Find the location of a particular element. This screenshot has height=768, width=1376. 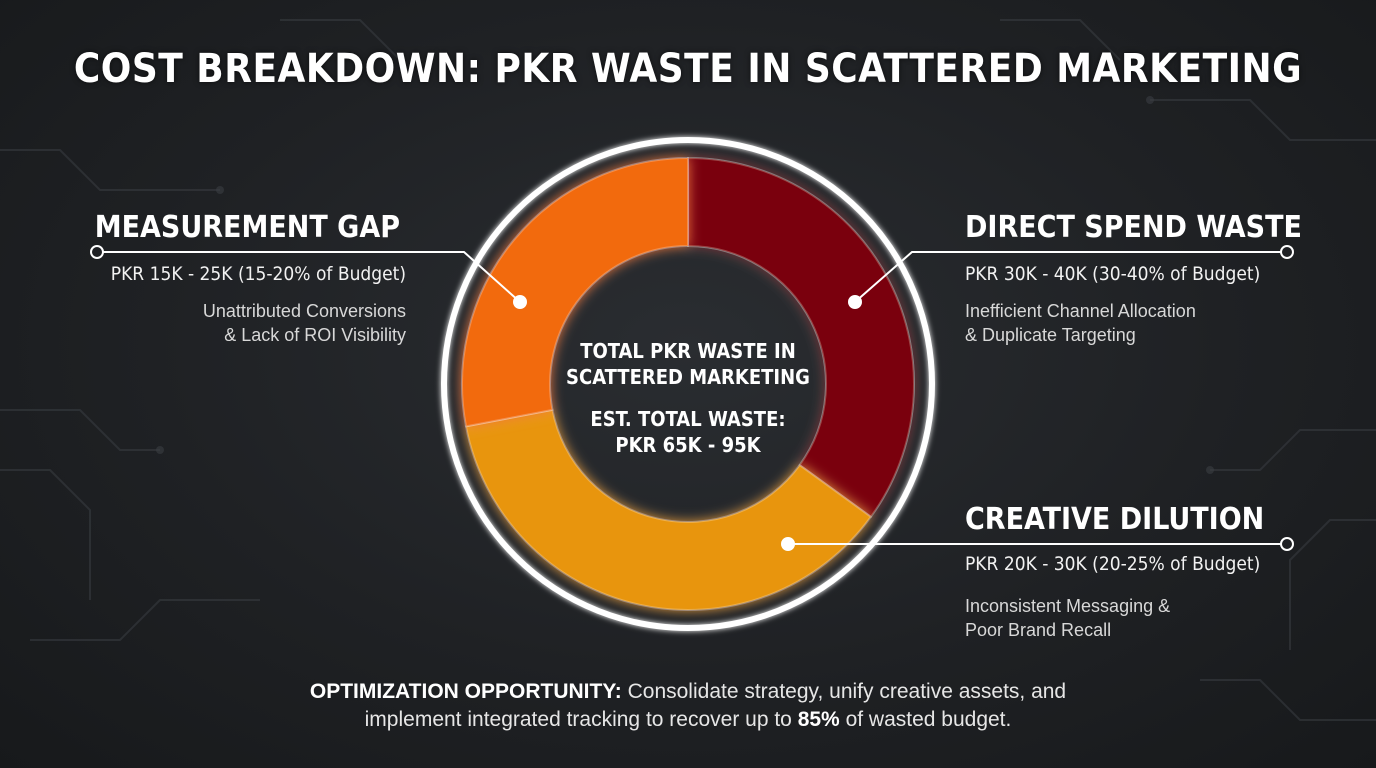

creative-dilution-desc-1: Inconsistent Messaging & is located at coordinates (1068, 606).